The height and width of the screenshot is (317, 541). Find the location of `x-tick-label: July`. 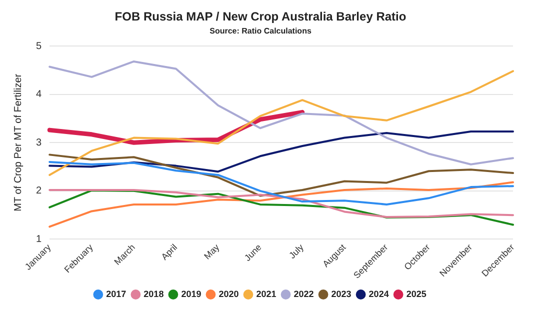

x-tick-label: July is located at coordinates (296, 251).